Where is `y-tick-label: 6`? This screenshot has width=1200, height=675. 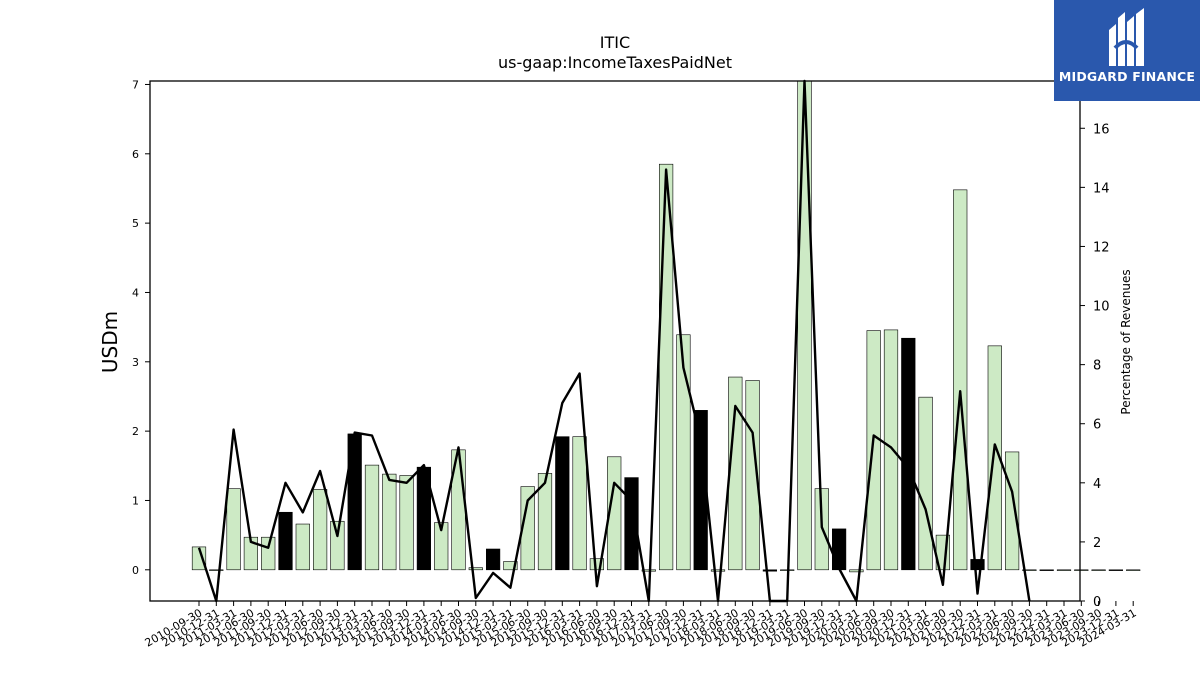 y-tick-label: 6 is located at coordinates (135, 154).